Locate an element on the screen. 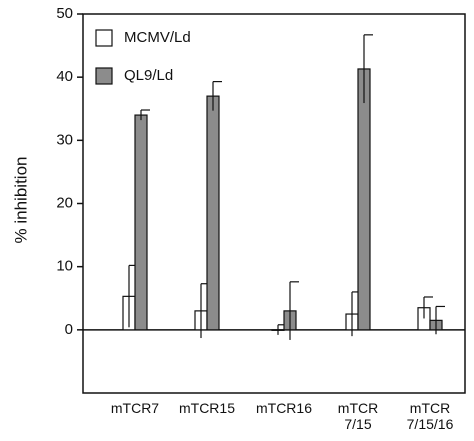 Image resolution: width=474 pixels, height=441 pixels. x-tick-label: mTCR 7/15 is located at coordinates (358, 416).